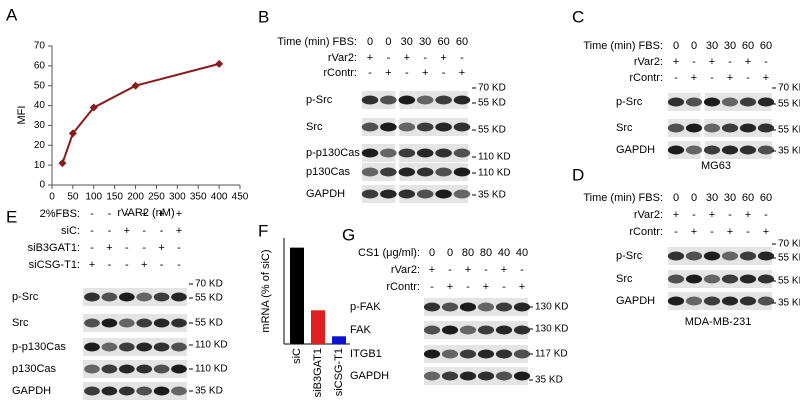 Image resolution: width=800 pixels, height=408 pixels. I want to click on condition-value: 60, so click(443, 42).